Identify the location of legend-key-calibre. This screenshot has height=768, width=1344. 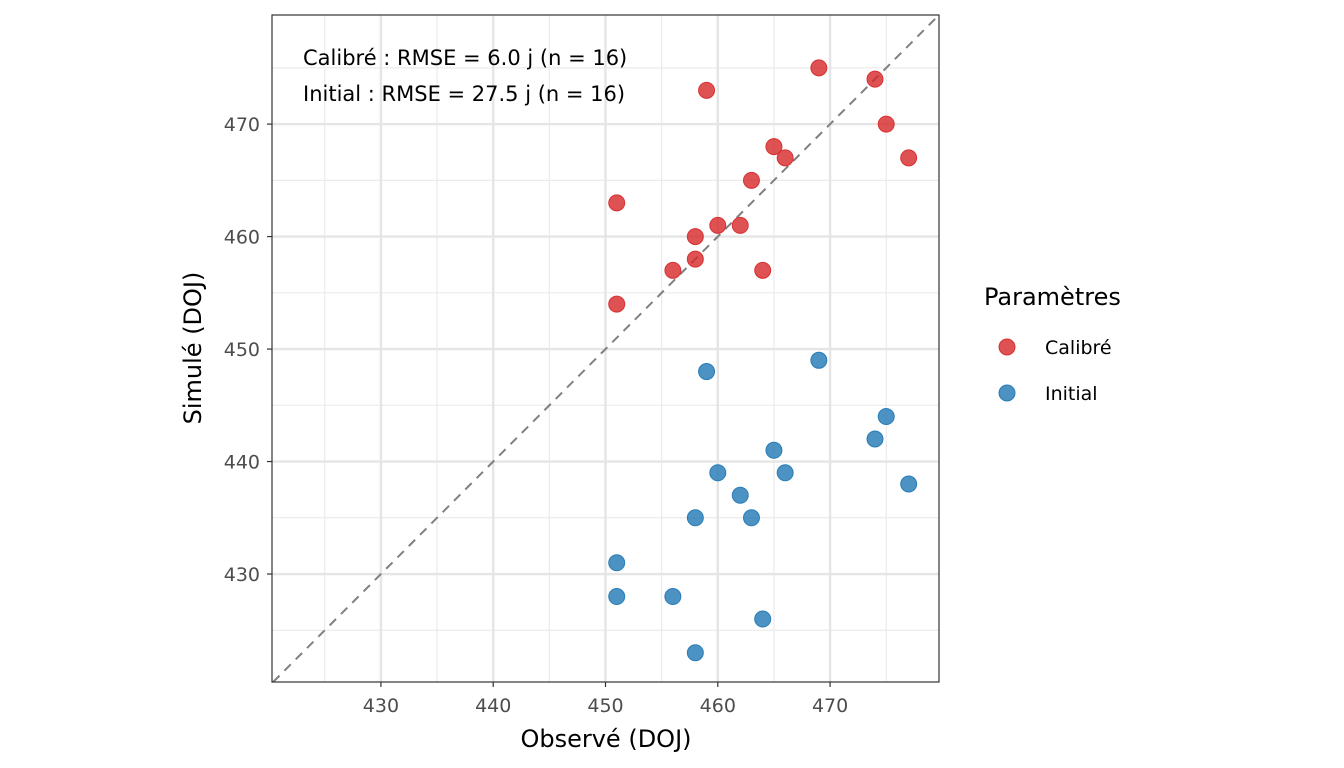
(1007, 347).